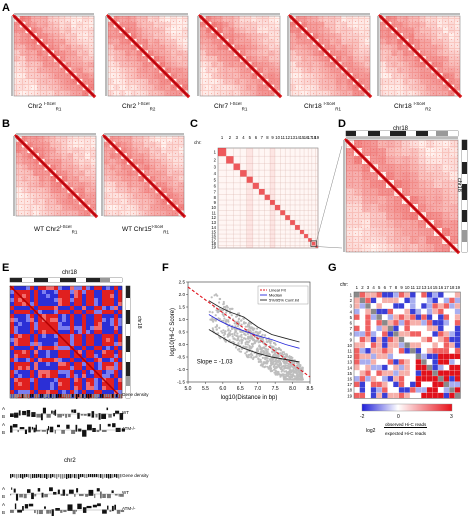 The height and width of the screenshot is (516, 474). Describe the element at coordinates (205, 389) in the screenshot. I see `x-tick-label: 5.5` at that location.